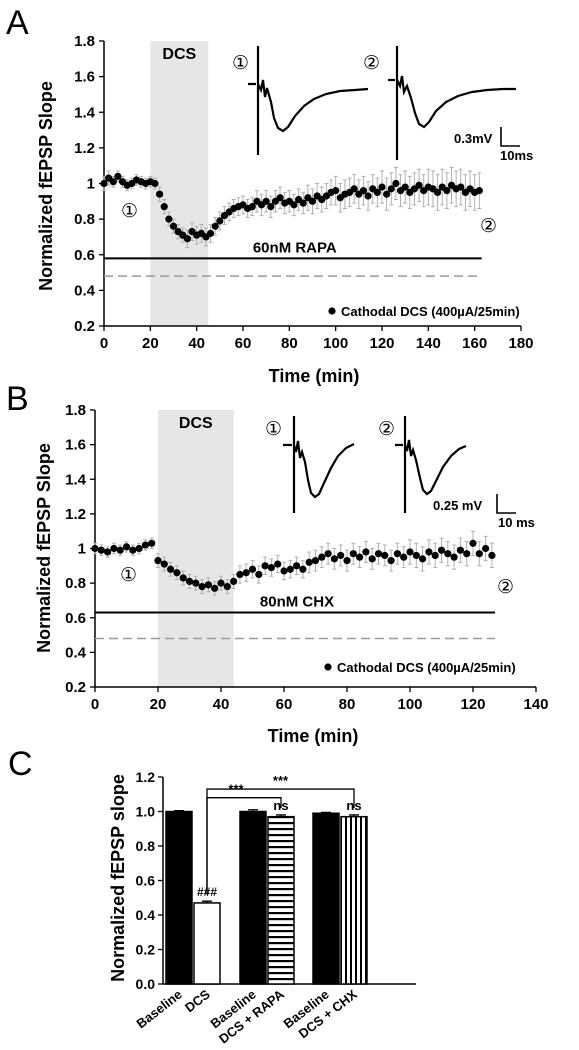 The width and height of the screenshot is (579, 1050). I want to click on marker-1-label: ①, so click(128, 575).